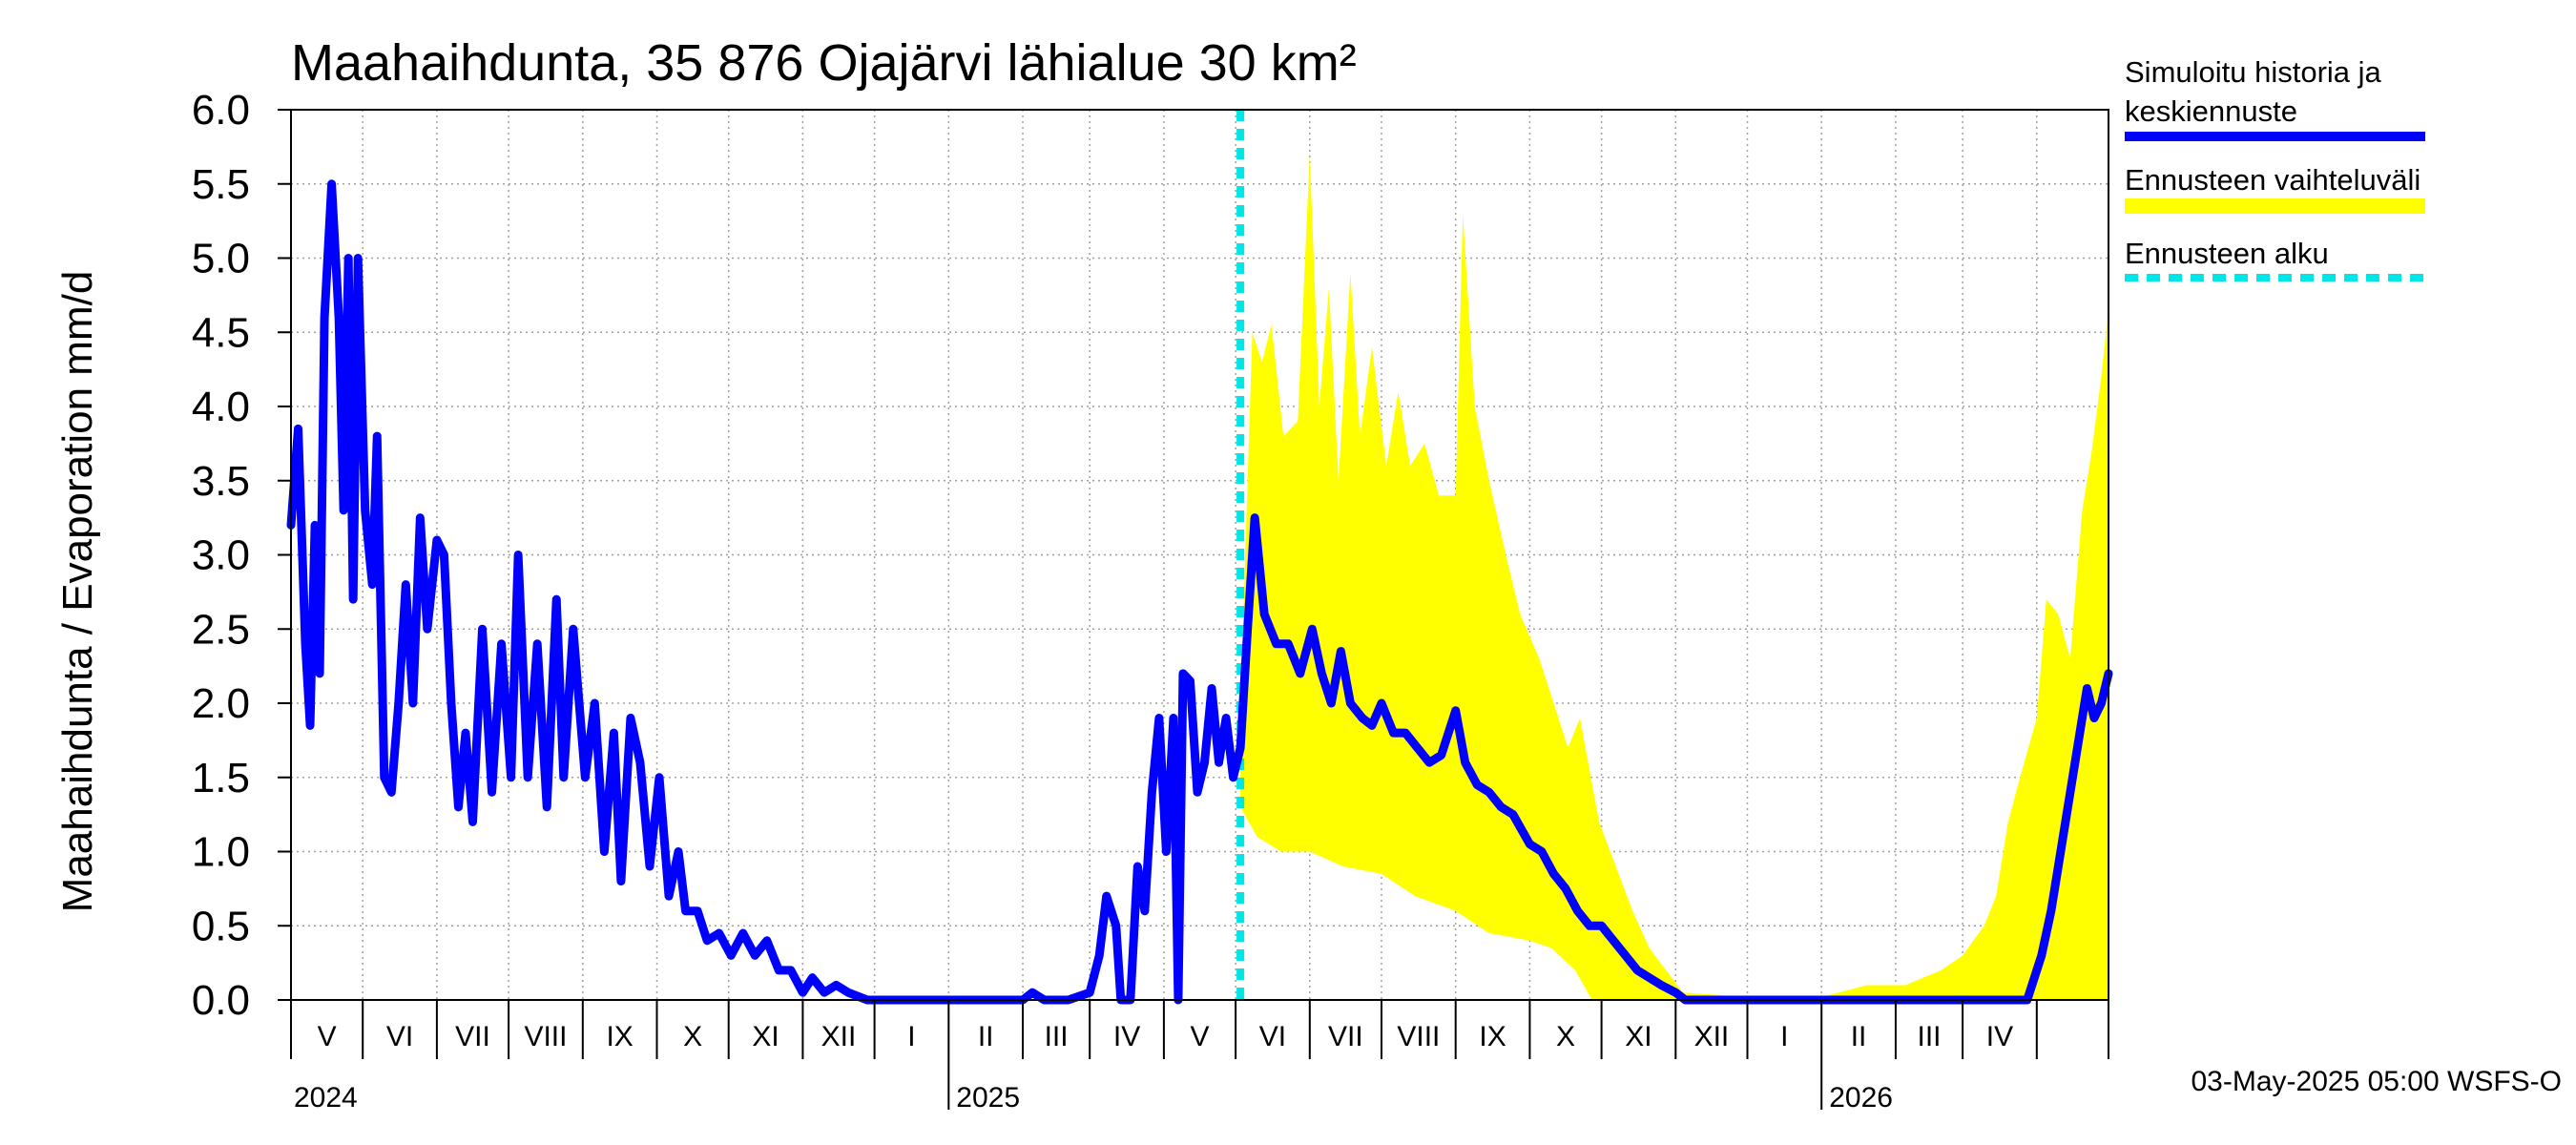 The width and height of the screenshot is (2576, 1145). Describe the element at coordinates (2253, 72) in the screenshot. I see `legend-history-label-1: Simuloitu historia ja` at that location.